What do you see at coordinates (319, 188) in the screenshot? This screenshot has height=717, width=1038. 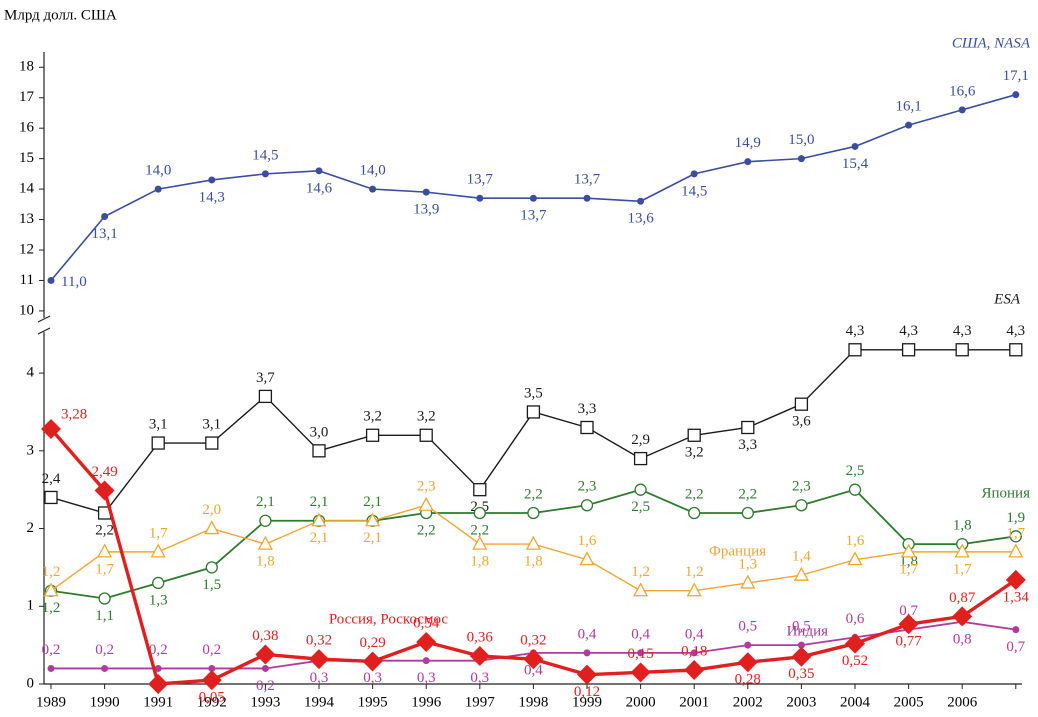 I see `data-label: 14,6` at bounding box center [319, 188].